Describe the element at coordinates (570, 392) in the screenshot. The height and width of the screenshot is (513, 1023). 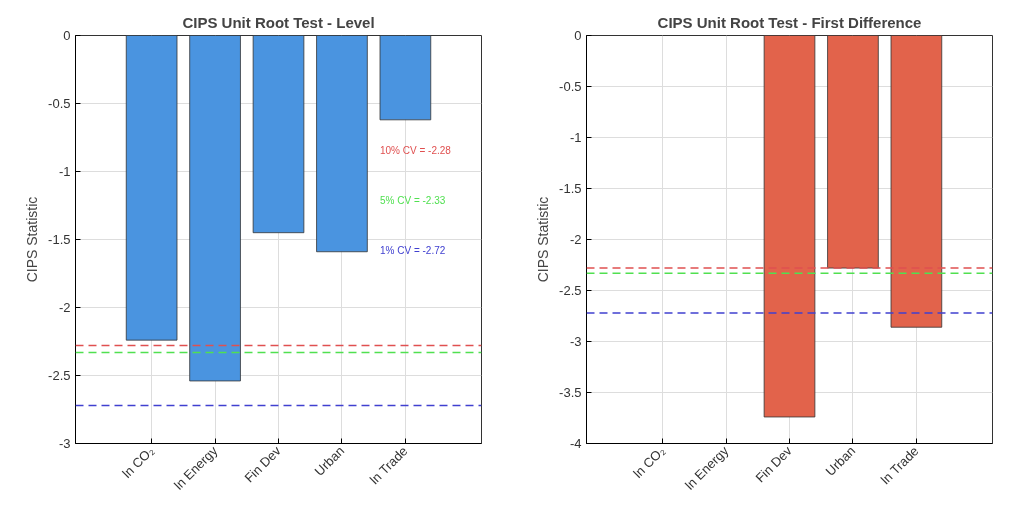
I see `y-tick-label: -3.5` at that location.